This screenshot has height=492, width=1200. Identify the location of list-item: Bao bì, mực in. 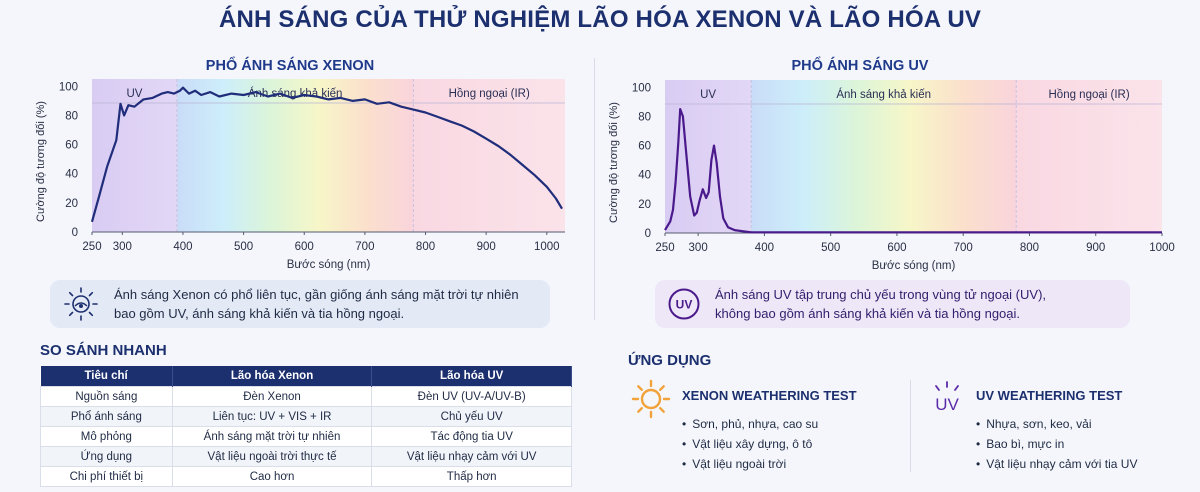
(1056, 444).